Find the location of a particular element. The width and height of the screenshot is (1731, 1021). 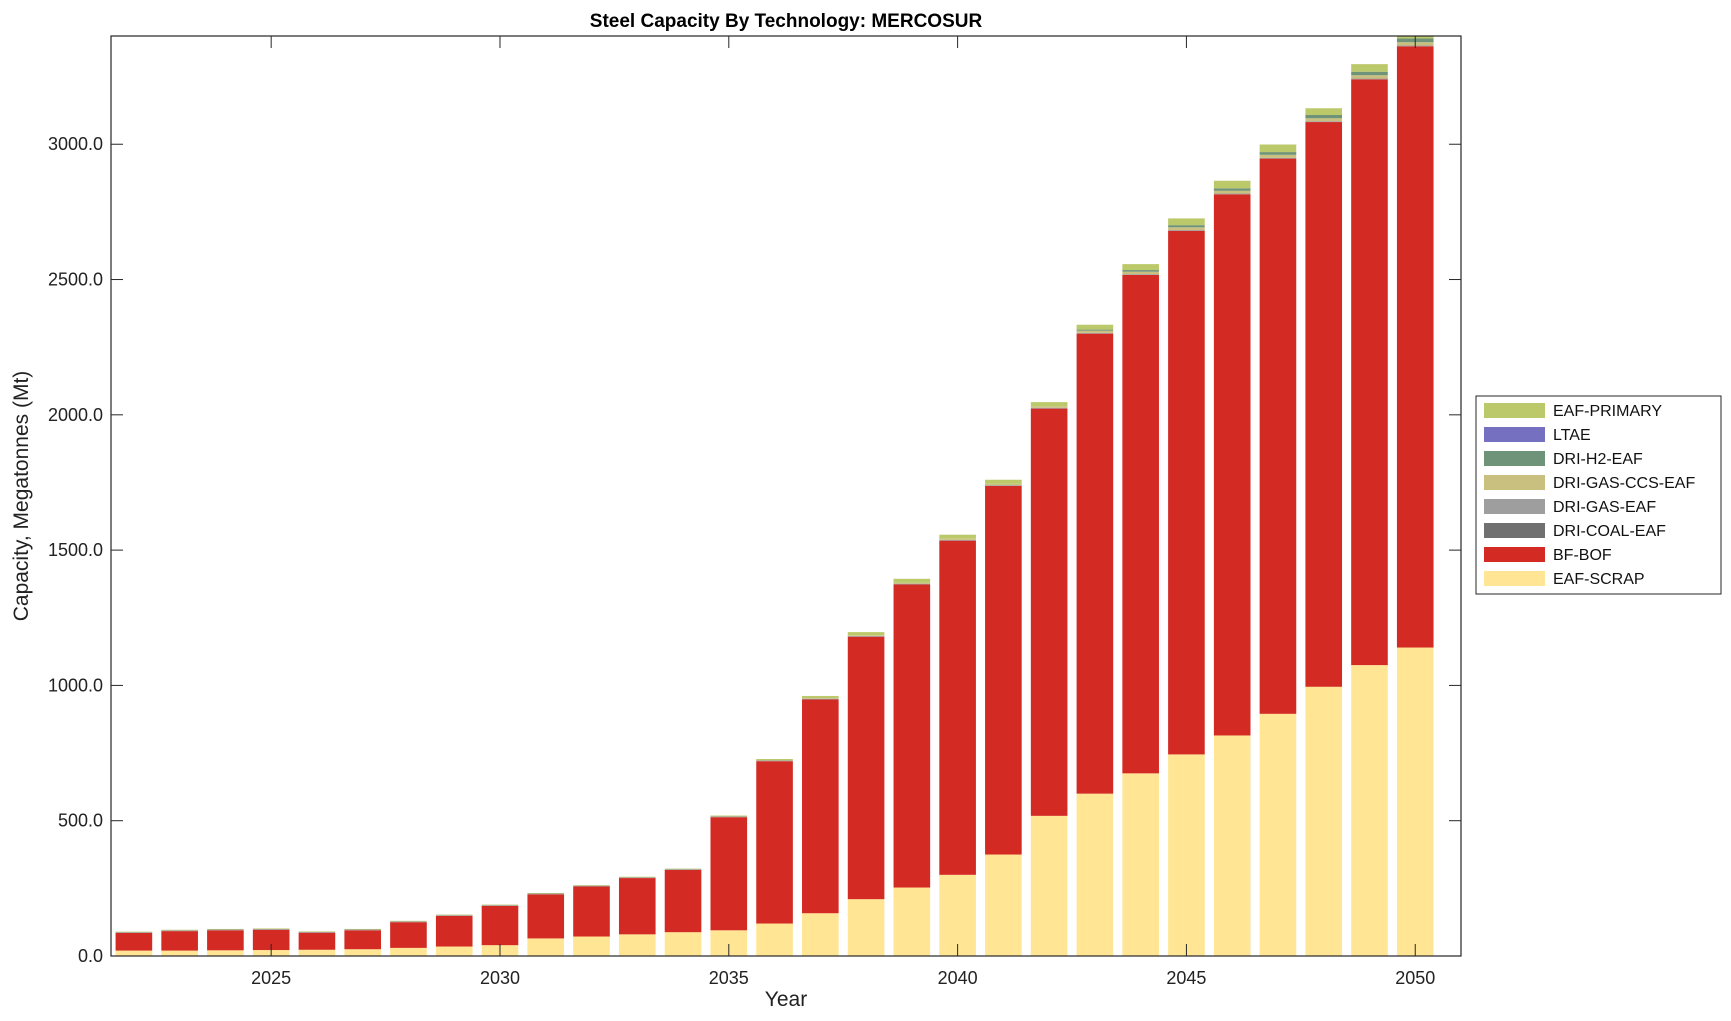

bar-dri-h2-eaf-2049 is located at coordinates (1369, 73).